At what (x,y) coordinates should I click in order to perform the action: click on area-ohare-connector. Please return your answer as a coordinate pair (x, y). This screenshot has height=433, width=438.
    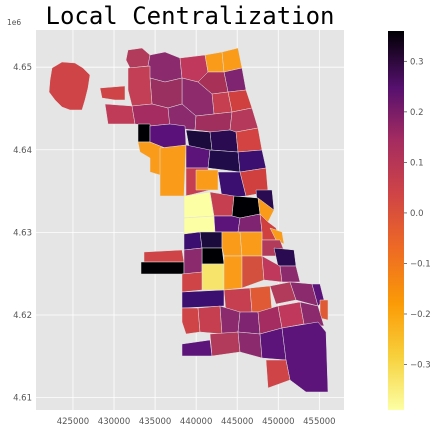
    Looking at the image, I should click on (112, 93).